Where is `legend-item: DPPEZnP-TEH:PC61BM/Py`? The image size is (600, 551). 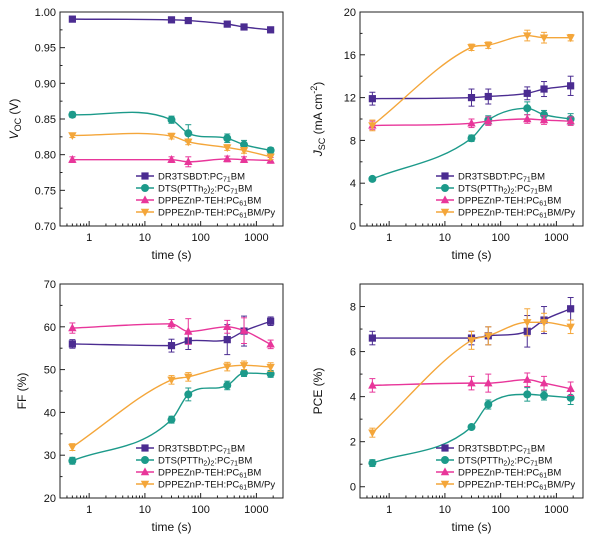 legend-item: DPPEZnP-TEH:PC61BM/Py is located at coordinates (505, 214).